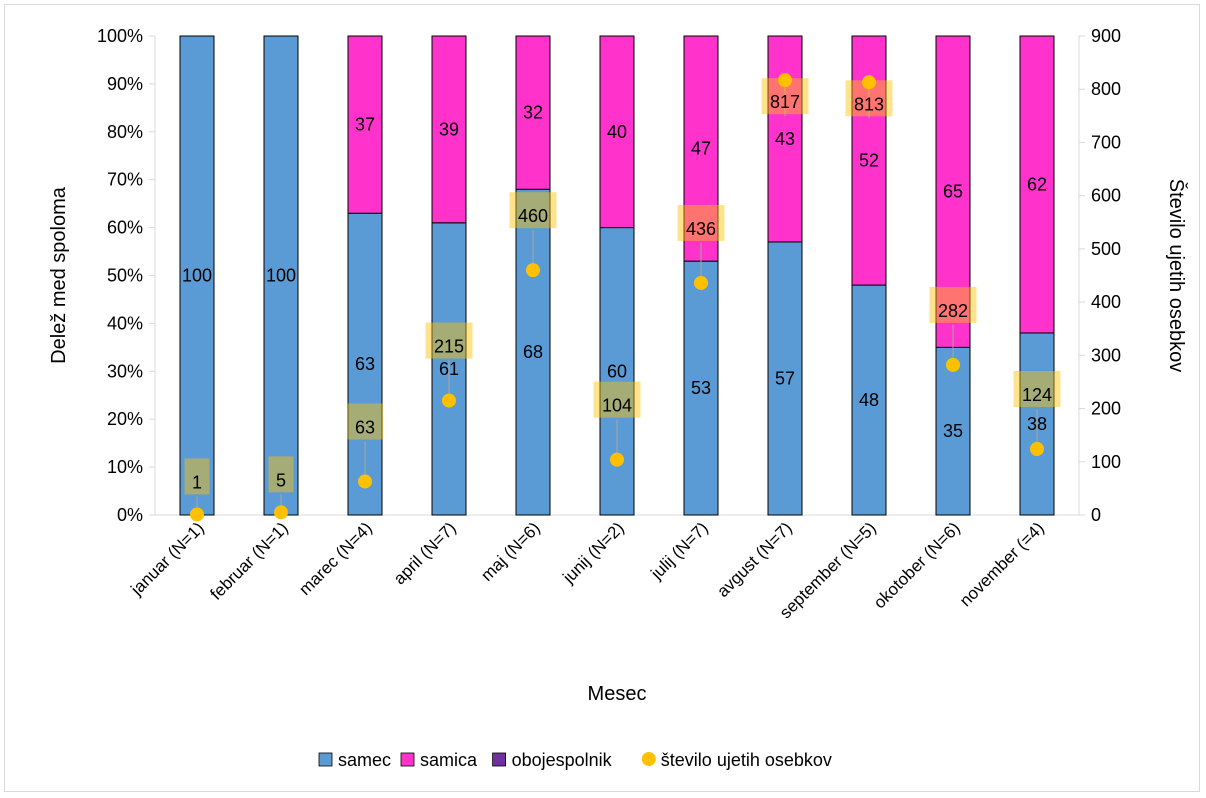 This screenshot has width=1206, height=798. I want to click on x-tick-label: april (N=7), so click(425, 553).